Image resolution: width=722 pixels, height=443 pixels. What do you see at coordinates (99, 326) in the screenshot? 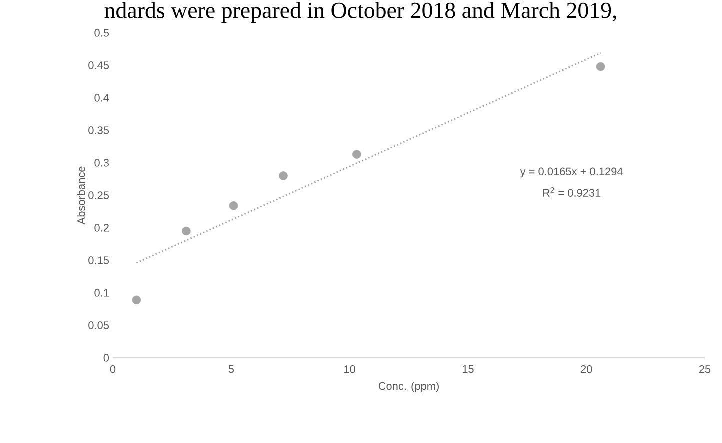
I see `y-tick-label: 0.05` at bounding box center [99, 326].